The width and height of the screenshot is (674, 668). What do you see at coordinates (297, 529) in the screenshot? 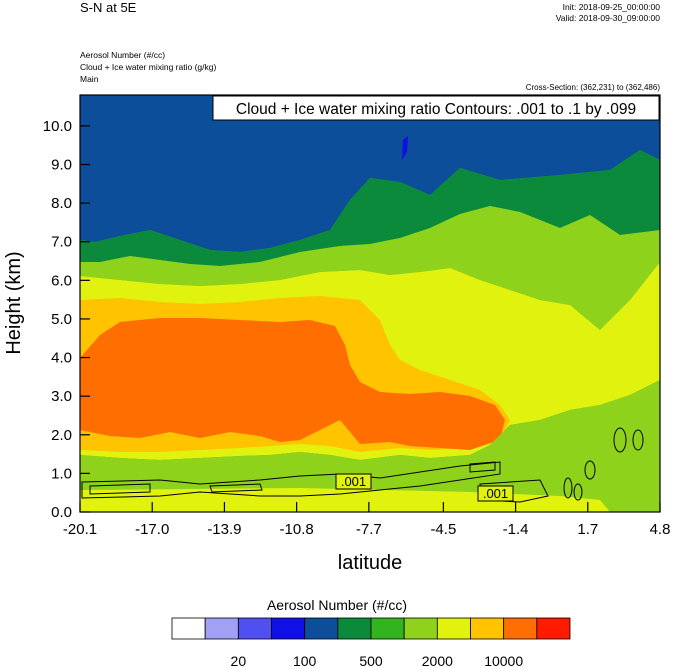
I see `x-tick-label: -10.8` at bounding box center [297, 529].